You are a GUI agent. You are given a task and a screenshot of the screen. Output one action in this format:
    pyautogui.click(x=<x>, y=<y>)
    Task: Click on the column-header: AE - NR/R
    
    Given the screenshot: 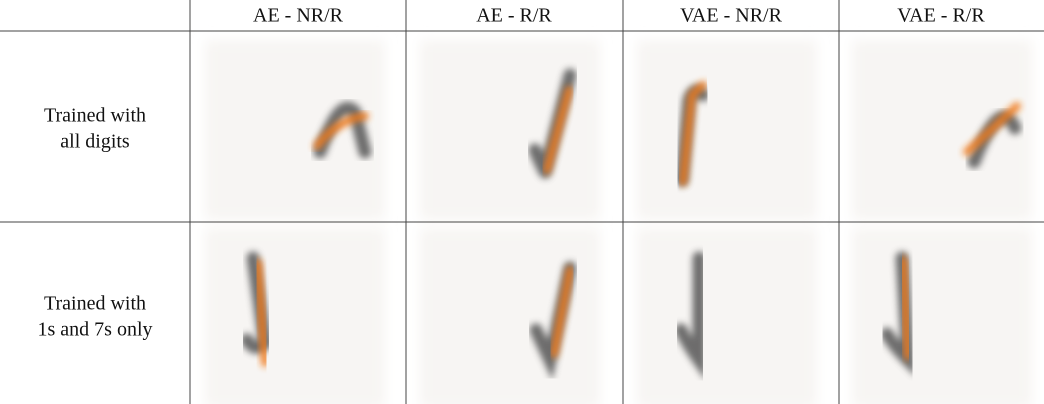 What is the action you would take?
    pyautogui.click(x=298, y=16)
    